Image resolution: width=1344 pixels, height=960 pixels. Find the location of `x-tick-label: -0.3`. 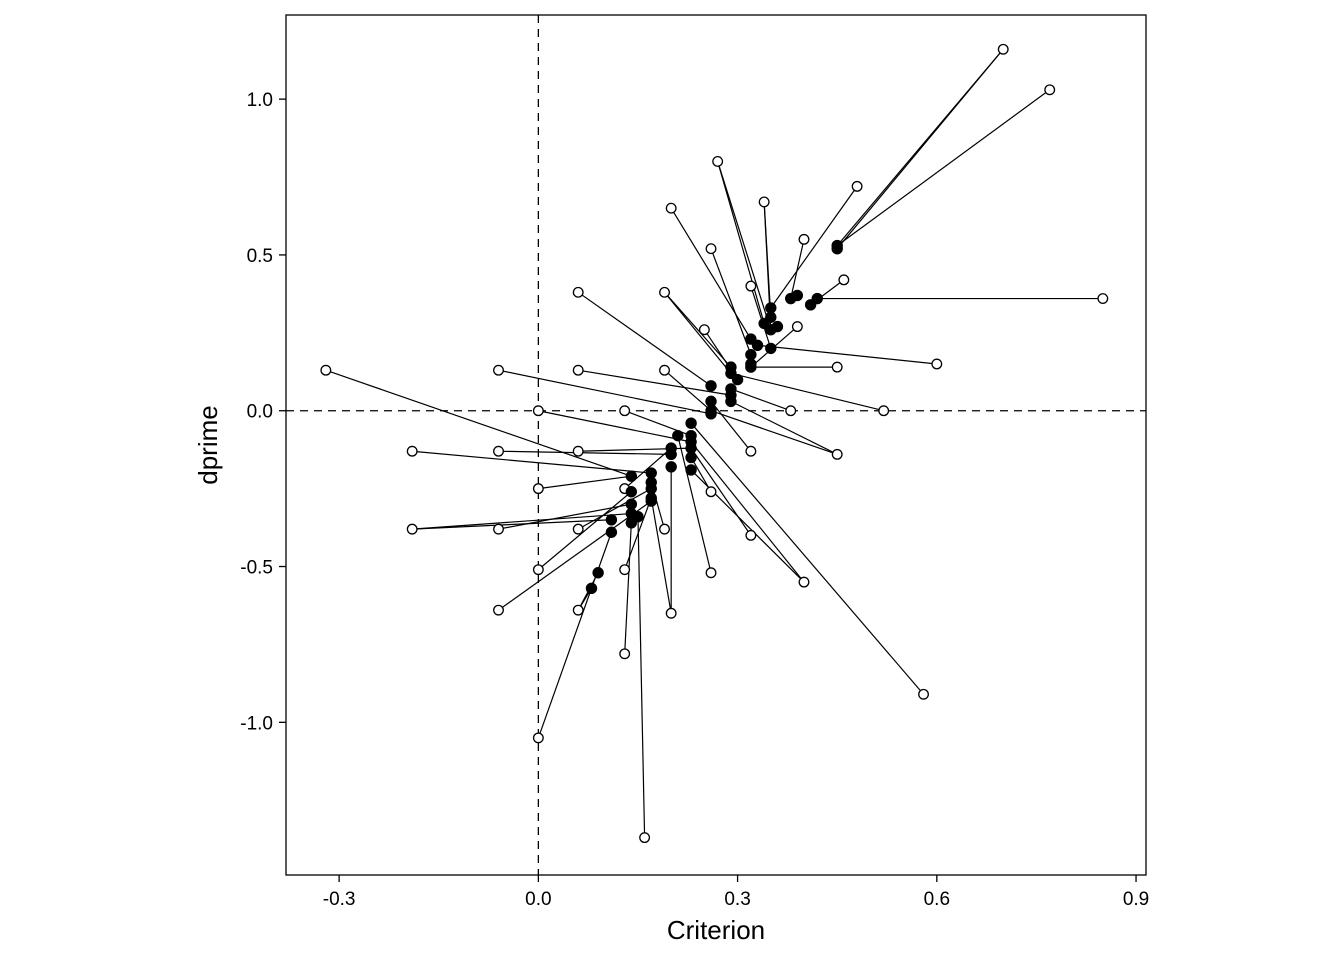

x-tick-label: -0.3 is located at coordinates (339, 899).